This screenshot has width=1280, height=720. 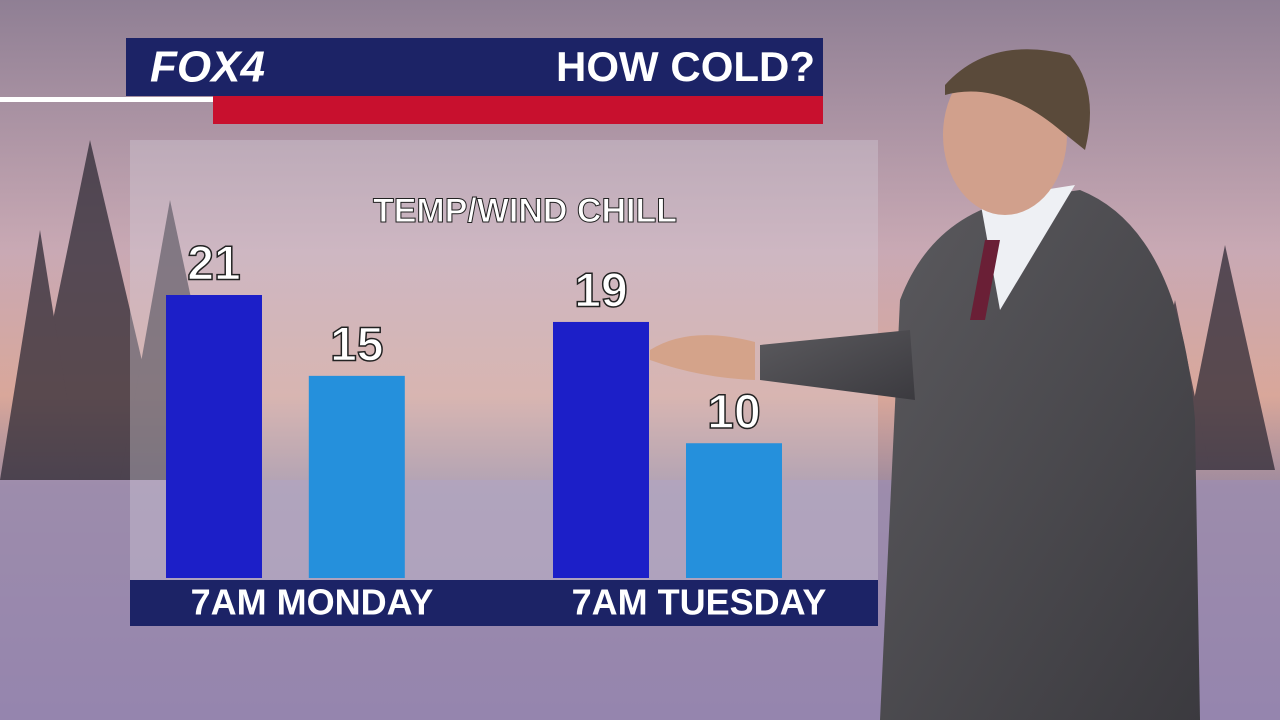 What do you see at coordinates (504, 603) in the screenshot?
I see `label-band` at bounding box center [504, 603].